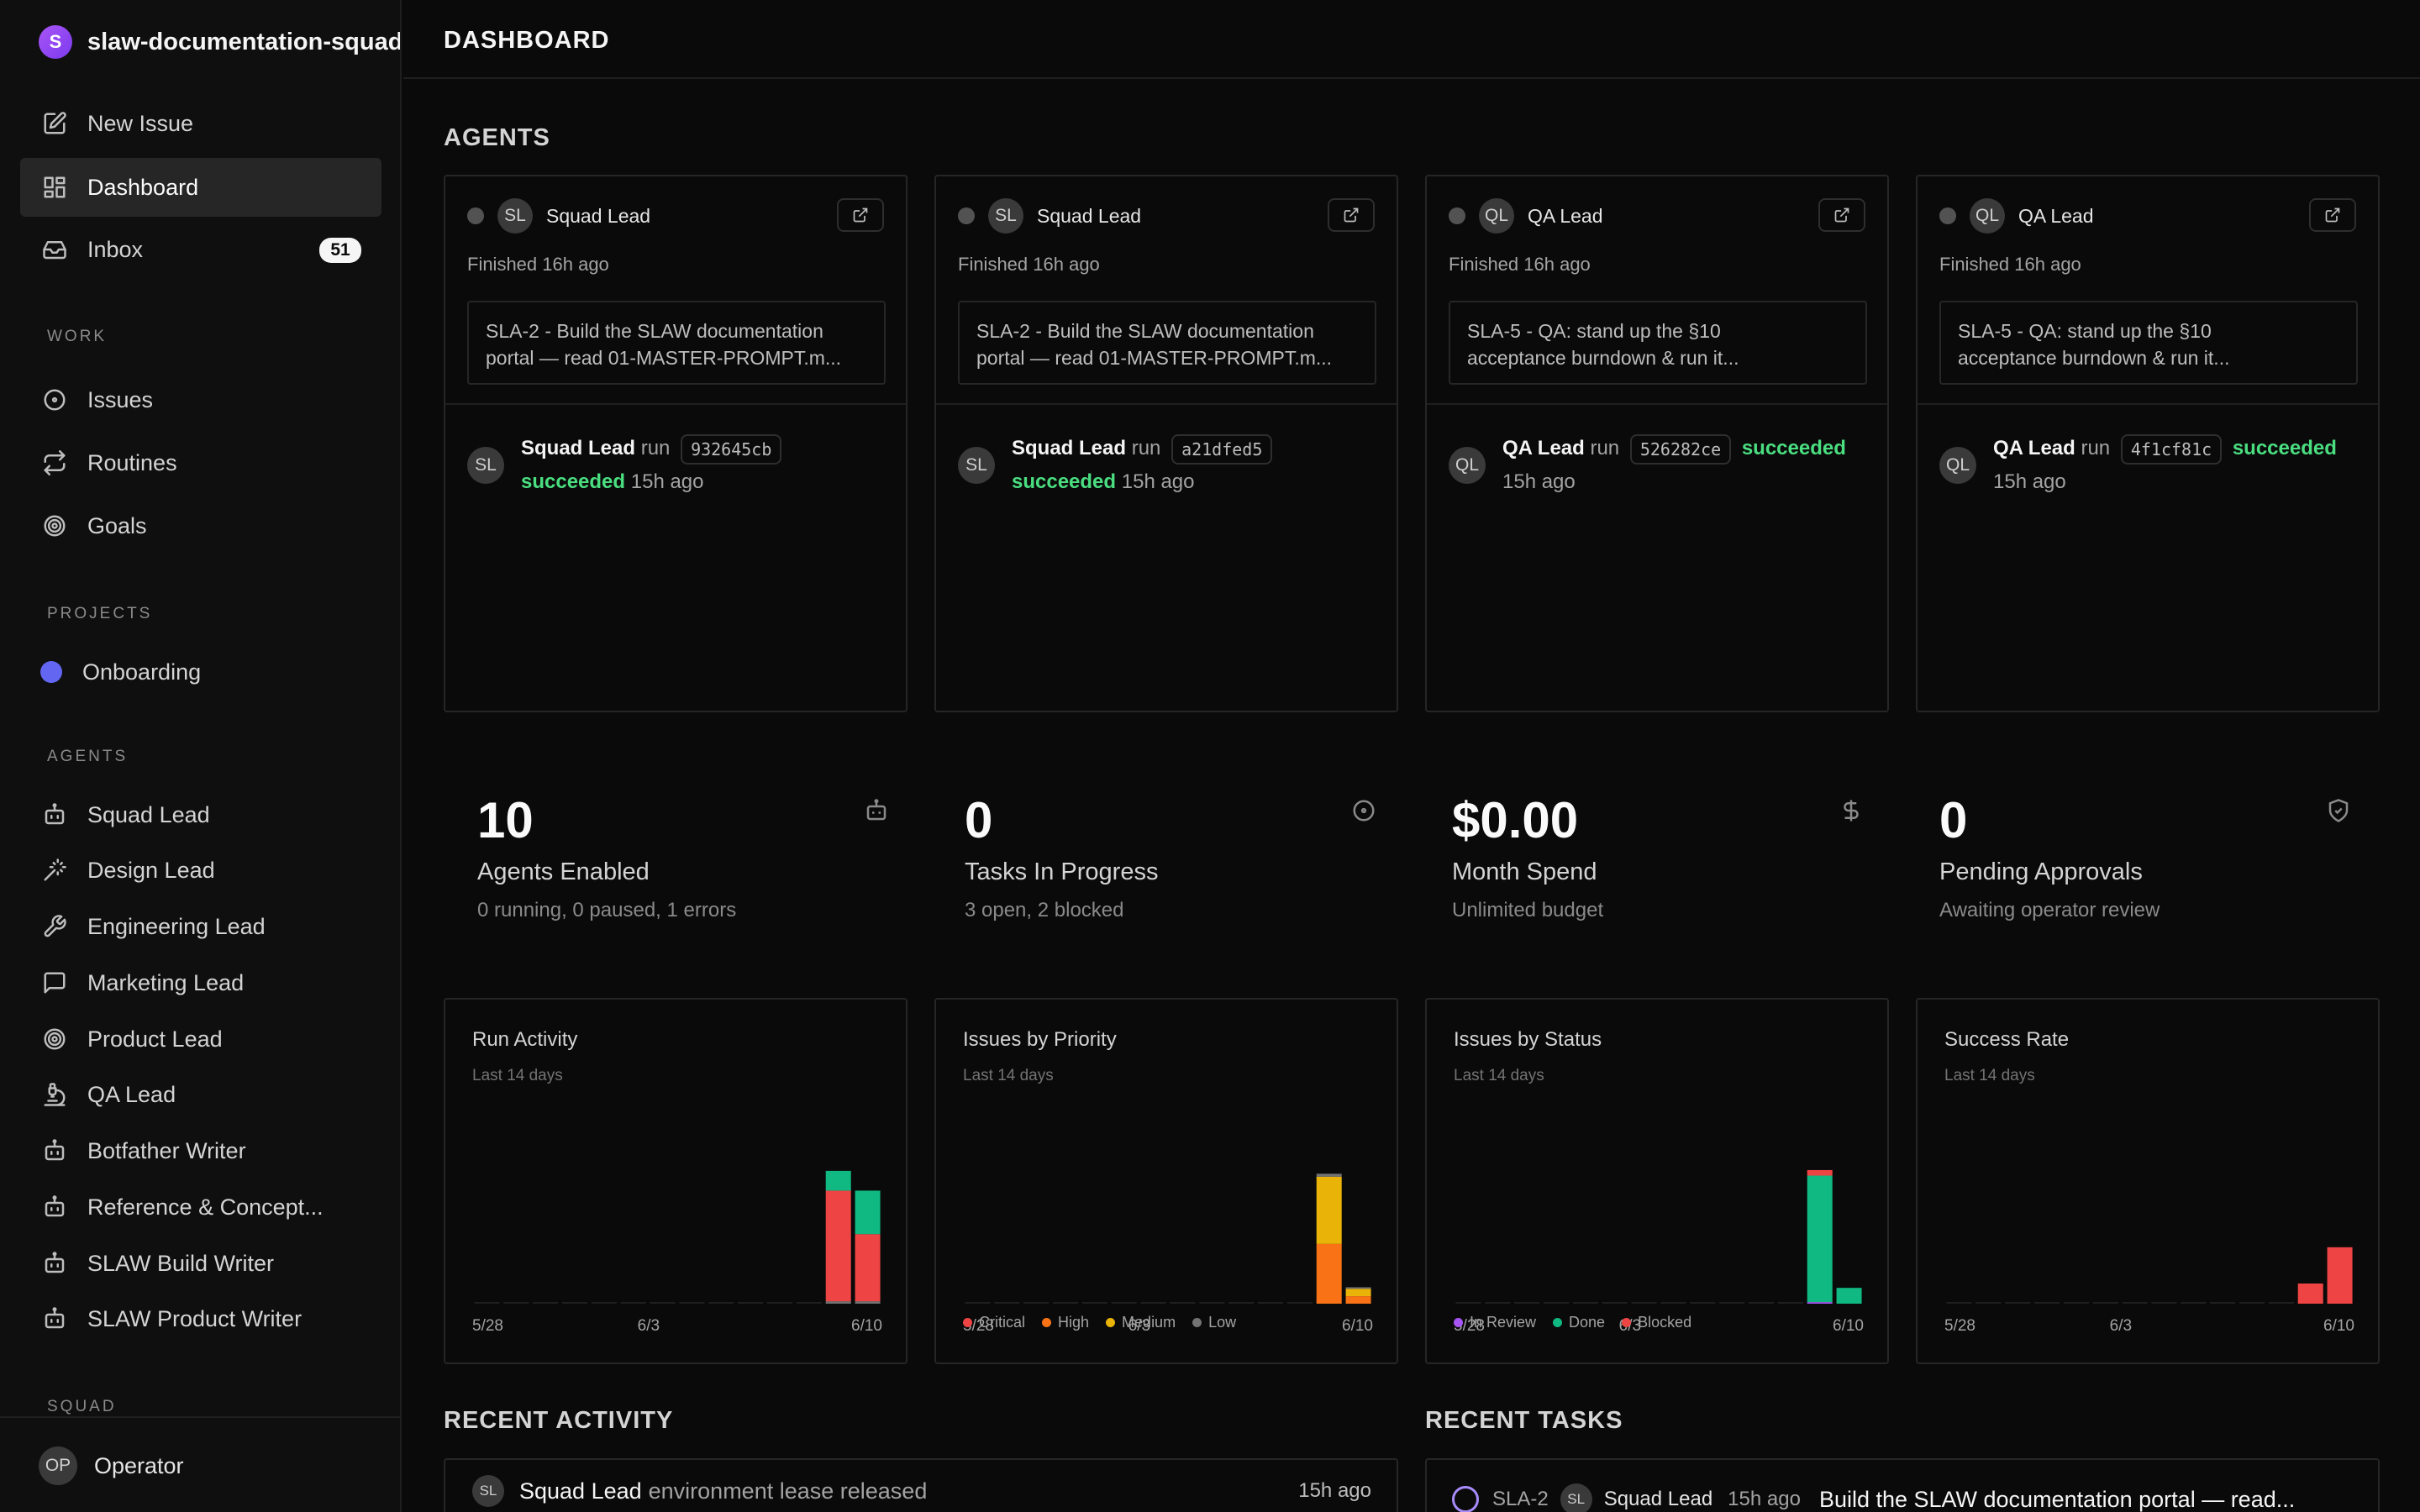 The width and height of the screenshot is (2420, 1512). I want to click on nav-agent-3: Engineering Lead, so click(200, 926).